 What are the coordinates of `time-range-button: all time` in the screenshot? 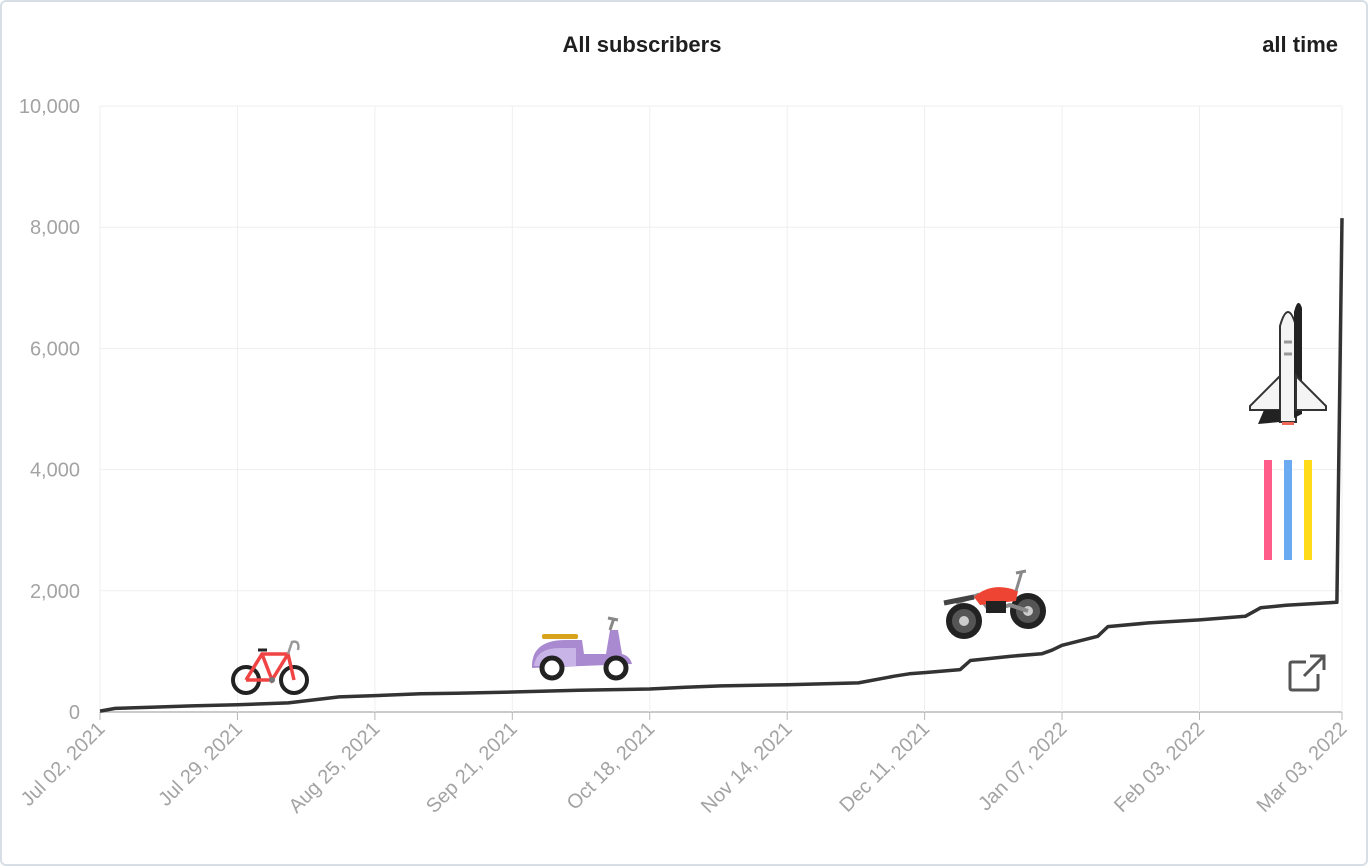 It's located at (1300, 44).